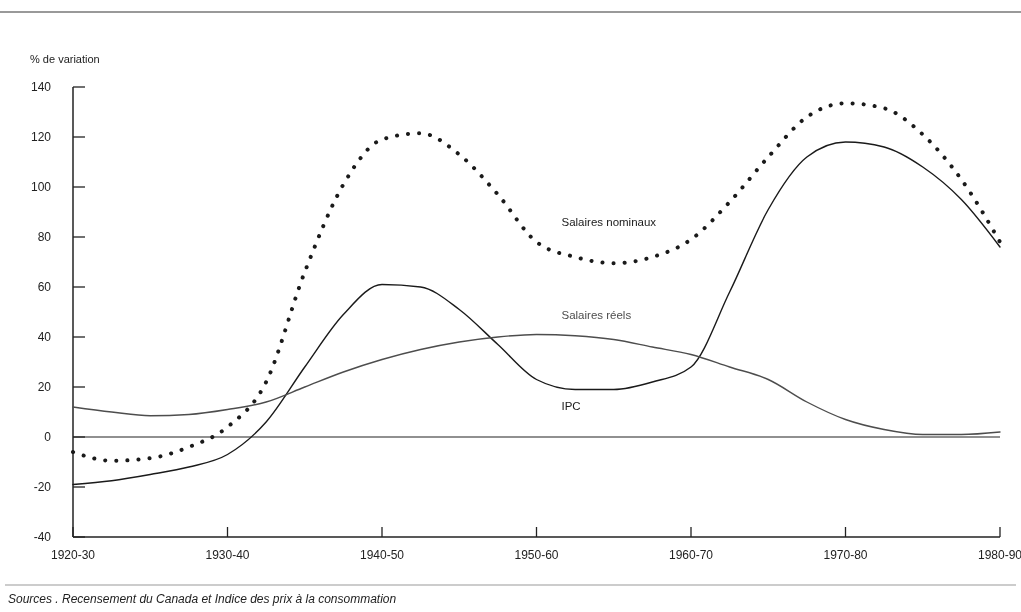 This screenshot has width=1021, height=612. What do you see at coordinates (44, 337) in the screenshot?
I see `y-tick-label: 40` at bounding box center [44, 337].